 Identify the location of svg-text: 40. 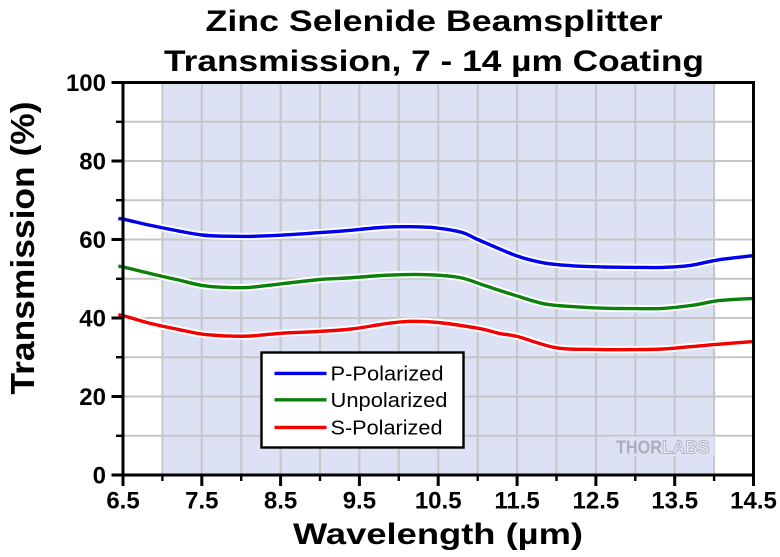
(92, 319).